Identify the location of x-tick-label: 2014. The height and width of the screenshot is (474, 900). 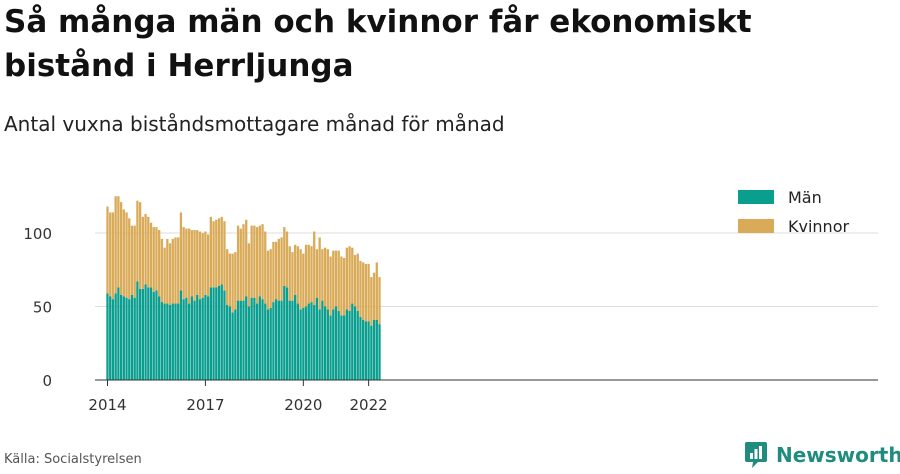
(107, 405).